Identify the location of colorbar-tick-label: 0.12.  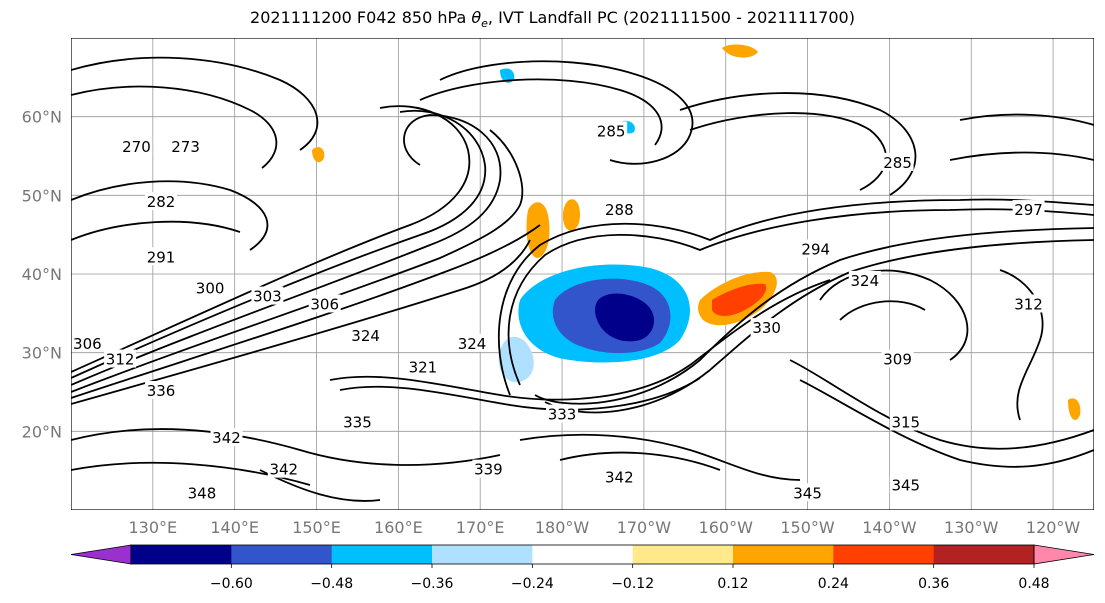
(732, 584).